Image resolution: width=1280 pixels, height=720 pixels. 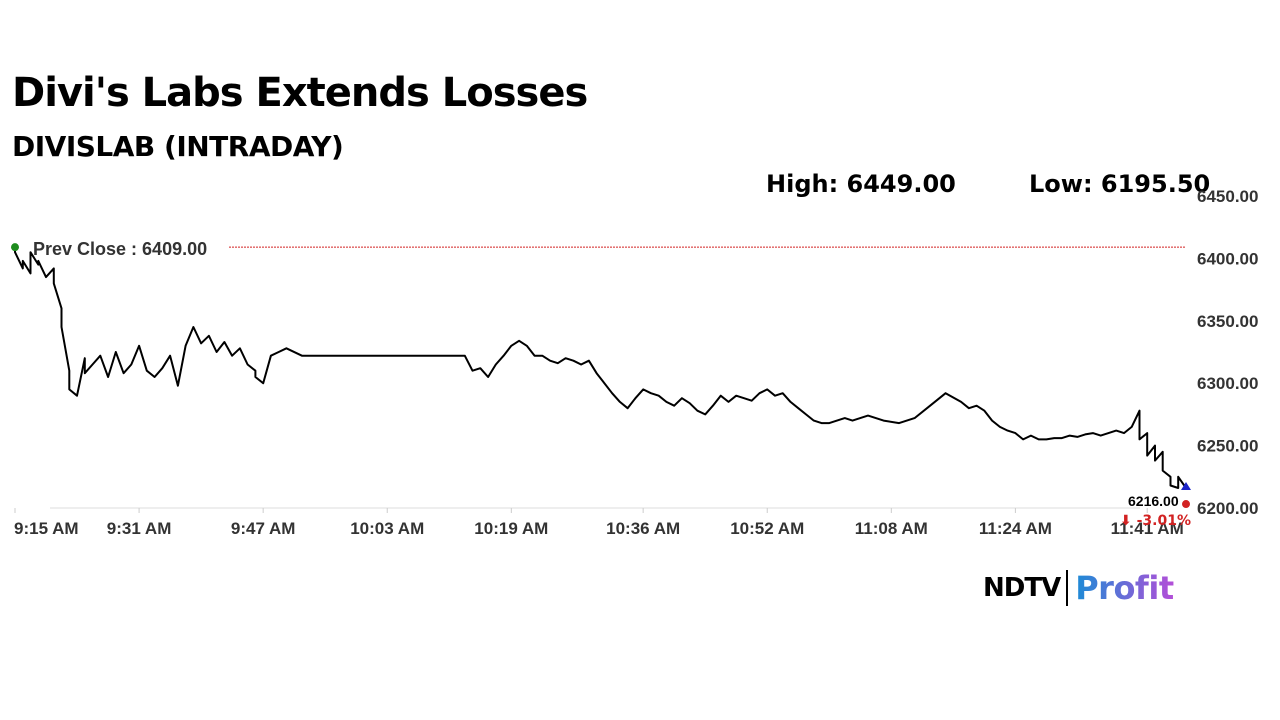 I want to click on ndtv-wordmark: NDTV, so click(x=1022, y=588).